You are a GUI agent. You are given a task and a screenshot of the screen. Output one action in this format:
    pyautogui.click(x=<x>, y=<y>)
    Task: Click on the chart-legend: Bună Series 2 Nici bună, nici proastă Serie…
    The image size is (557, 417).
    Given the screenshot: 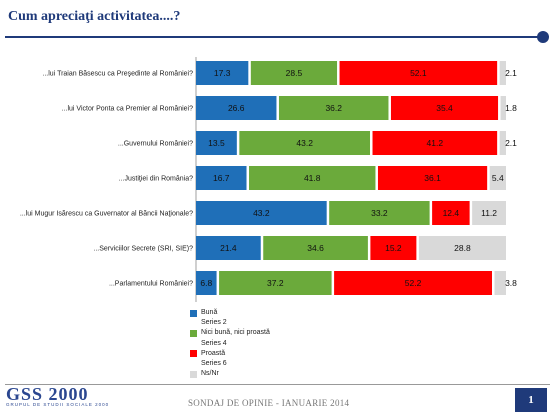 What is the action you would take?
    pyautogui.click(x=230, y=343)
    